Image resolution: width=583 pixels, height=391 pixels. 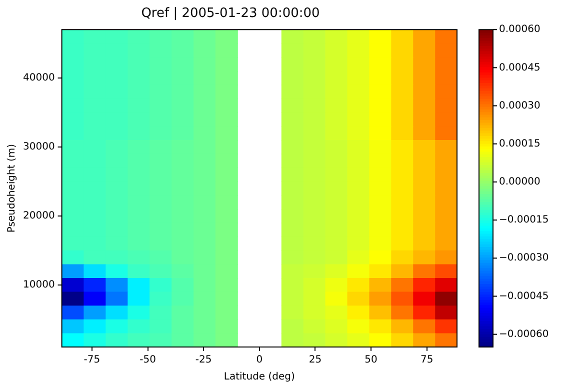 What do you see at coordinates (524, 296) in the screenshot?
I see `color-bar-label: −0.00045` at bounding box center [524, 296].